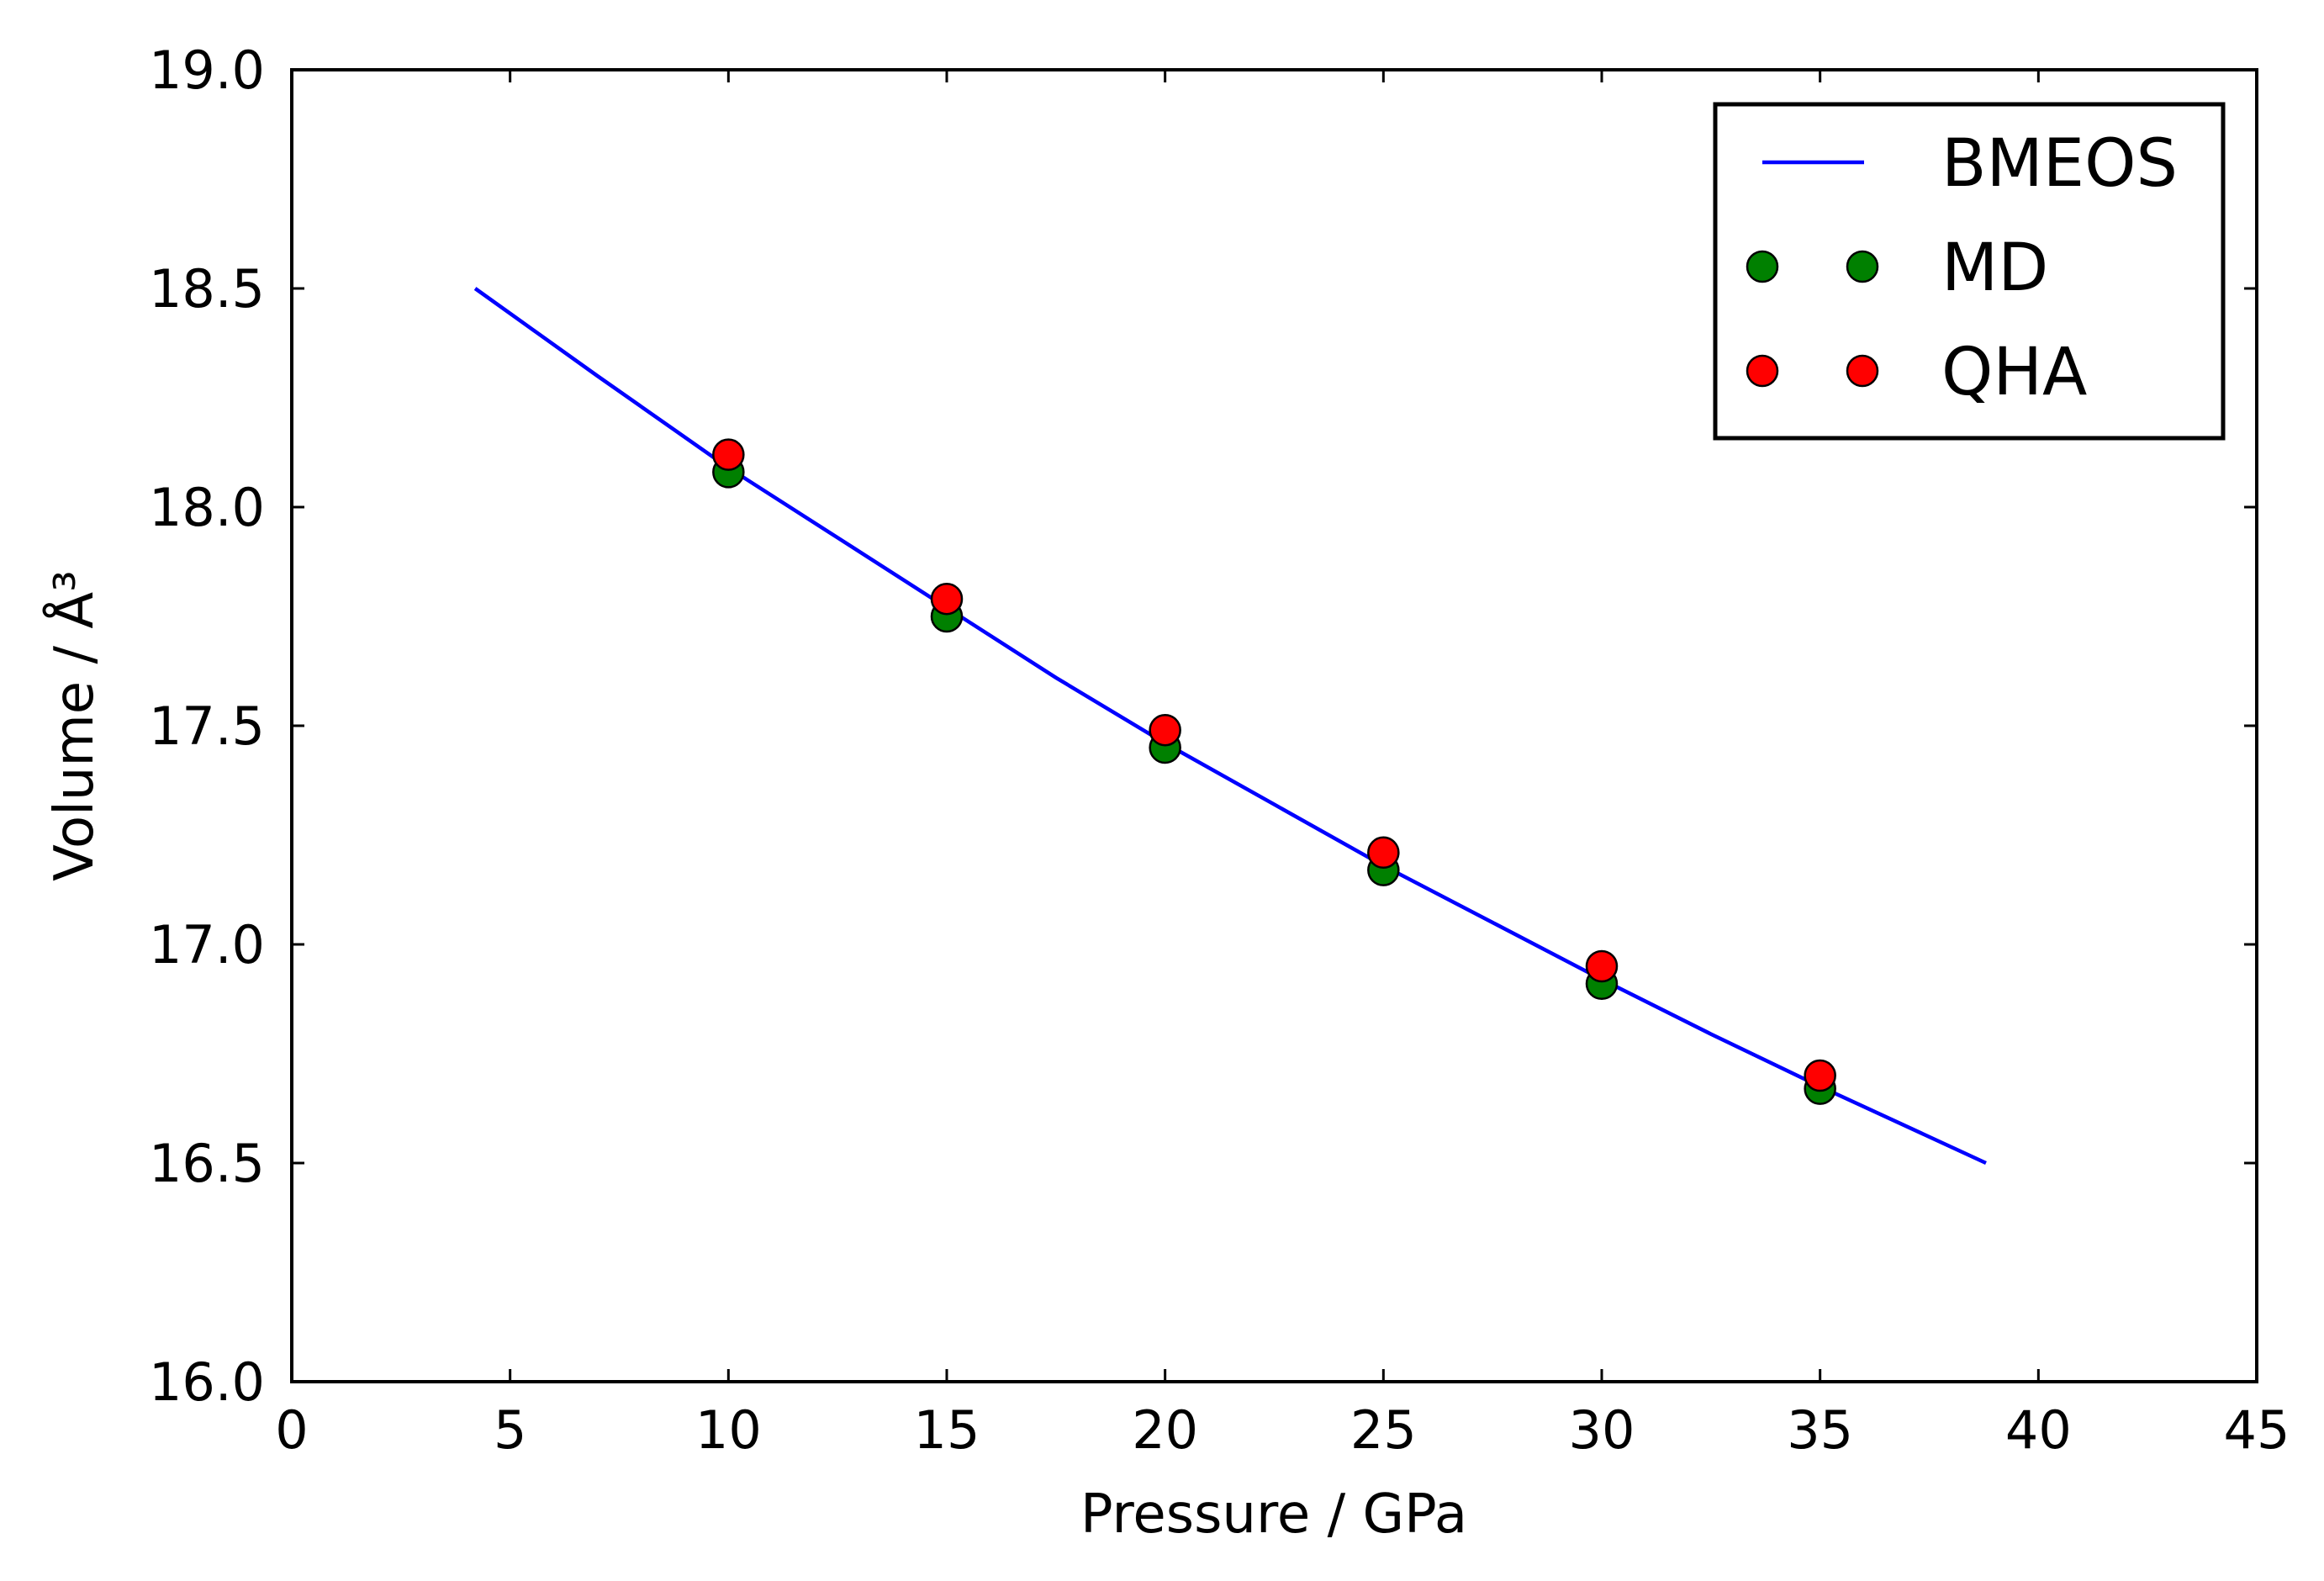 This screenshot has width=2324, height=1581. I want to click on x-tick-label: 25, so click(1383, 1430).